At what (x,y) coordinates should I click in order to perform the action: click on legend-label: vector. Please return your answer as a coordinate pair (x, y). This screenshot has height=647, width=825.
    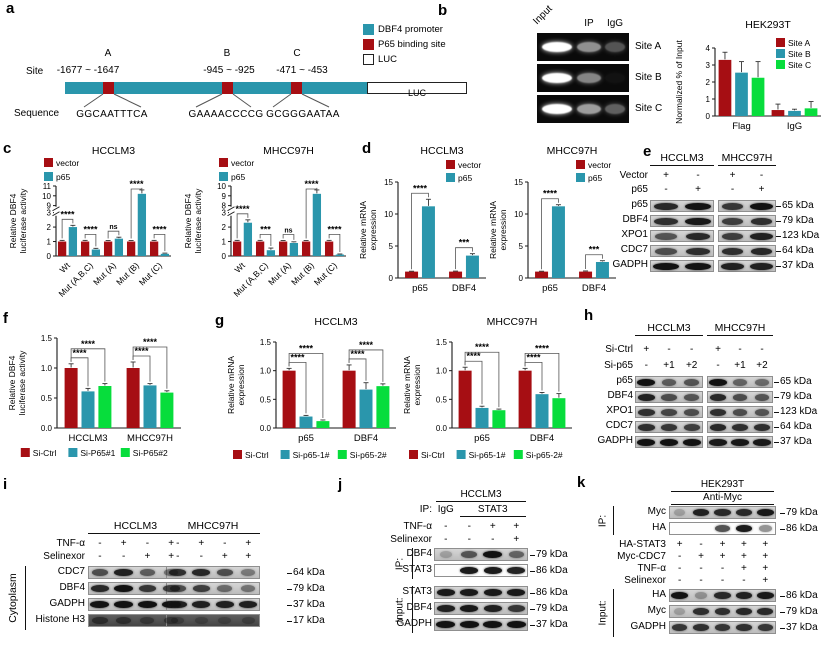
    Looking at the image, I should click on (599, 165).